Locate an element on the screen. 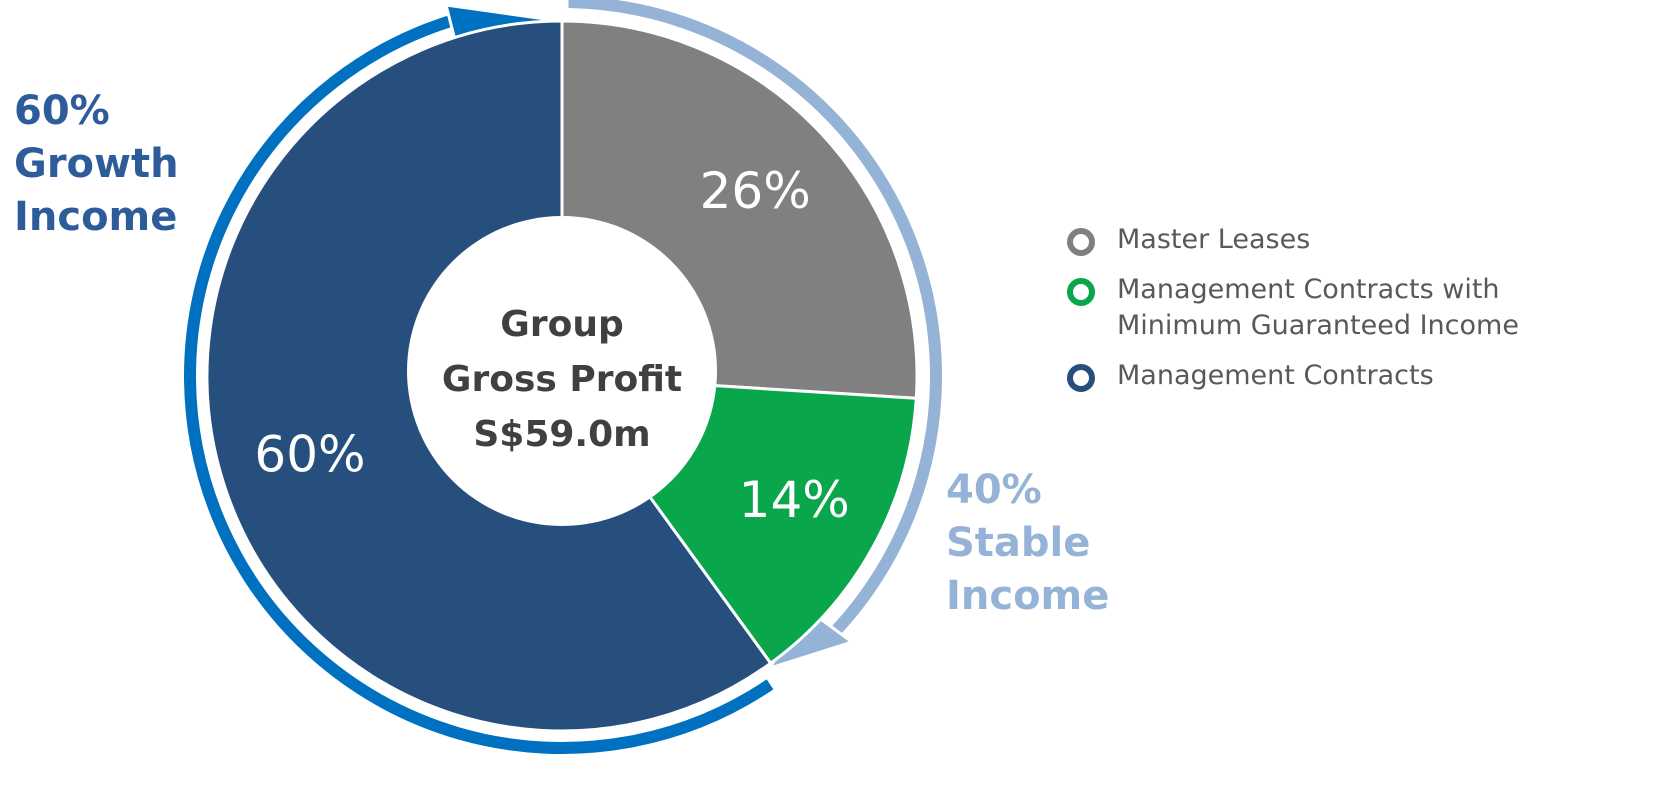 This screenshot has width=1672, height=793. legend-item: Management Contracts is located at coordinates (1365, 376).